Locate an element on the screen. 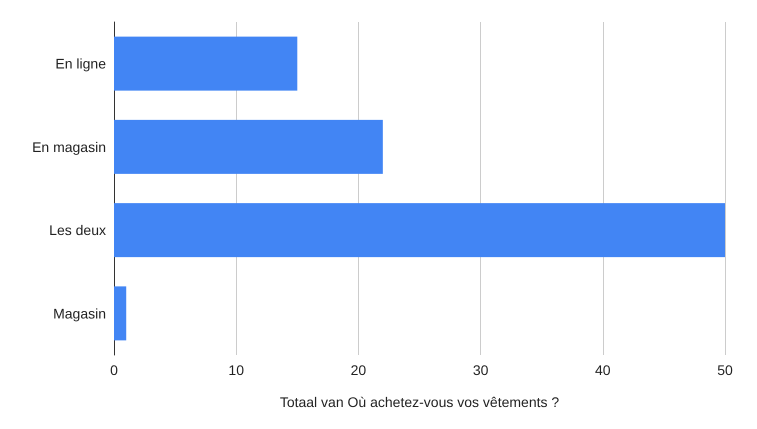  y-tick-label: En magasin is located at coordinates (69, 146).